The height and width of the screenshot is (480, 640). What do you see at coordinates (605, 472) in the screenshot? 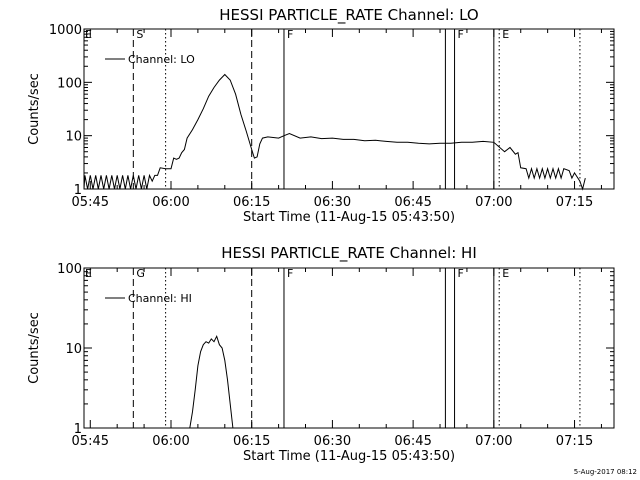
I see `footer-timestamp: 5-Aug-2017 08:12` at bounding box center [605, 472].